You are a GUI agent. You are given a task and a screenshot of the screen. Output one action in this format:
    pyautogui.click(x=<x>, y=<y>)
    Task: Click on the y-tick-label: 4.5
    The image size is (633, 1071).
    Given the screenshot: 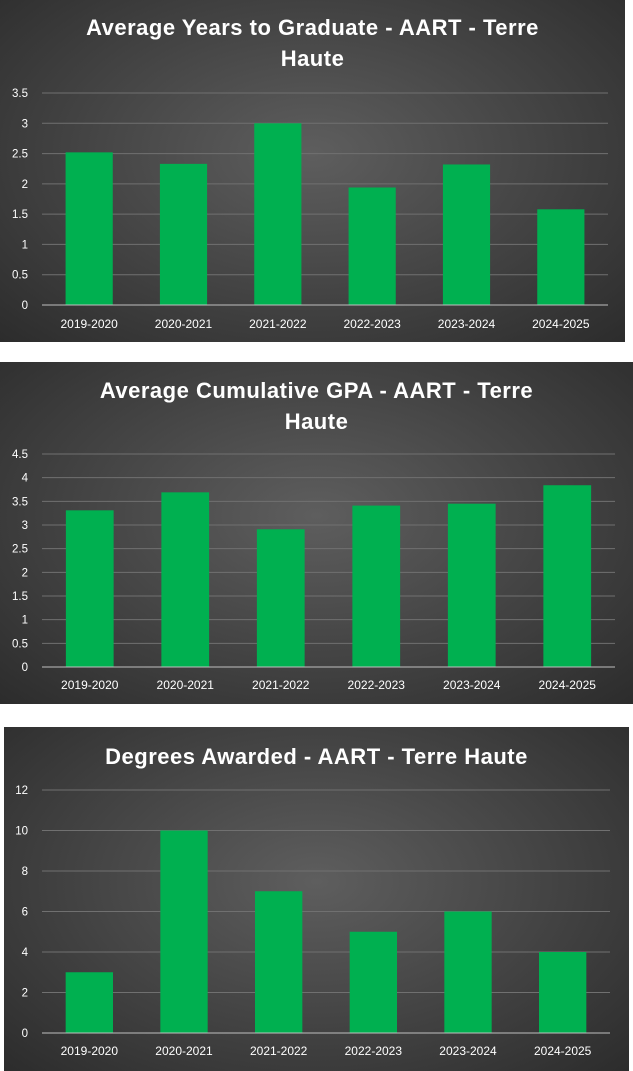 What is the action you would take?
    pyautogui.click(x=20, y=455)
    